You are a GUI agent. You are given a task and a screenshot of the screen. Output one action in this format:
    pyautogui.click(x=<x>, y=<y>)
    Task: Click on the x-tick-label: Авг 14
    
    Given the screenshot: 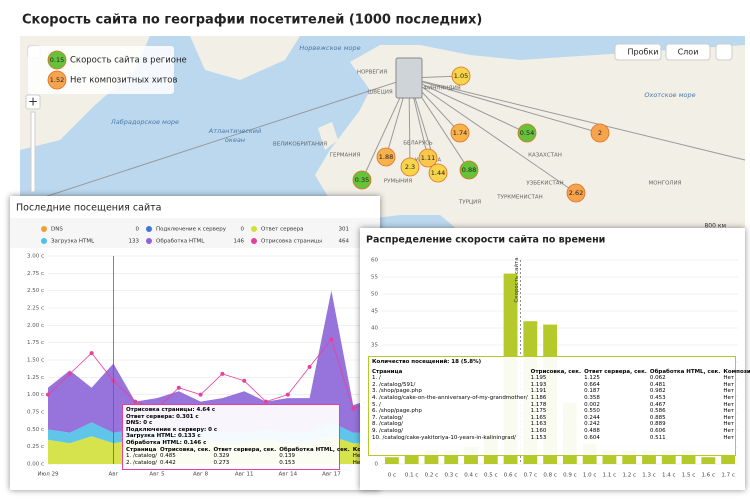 What is the action you would take?
    pyautogui.click(x=287, y=475)
    